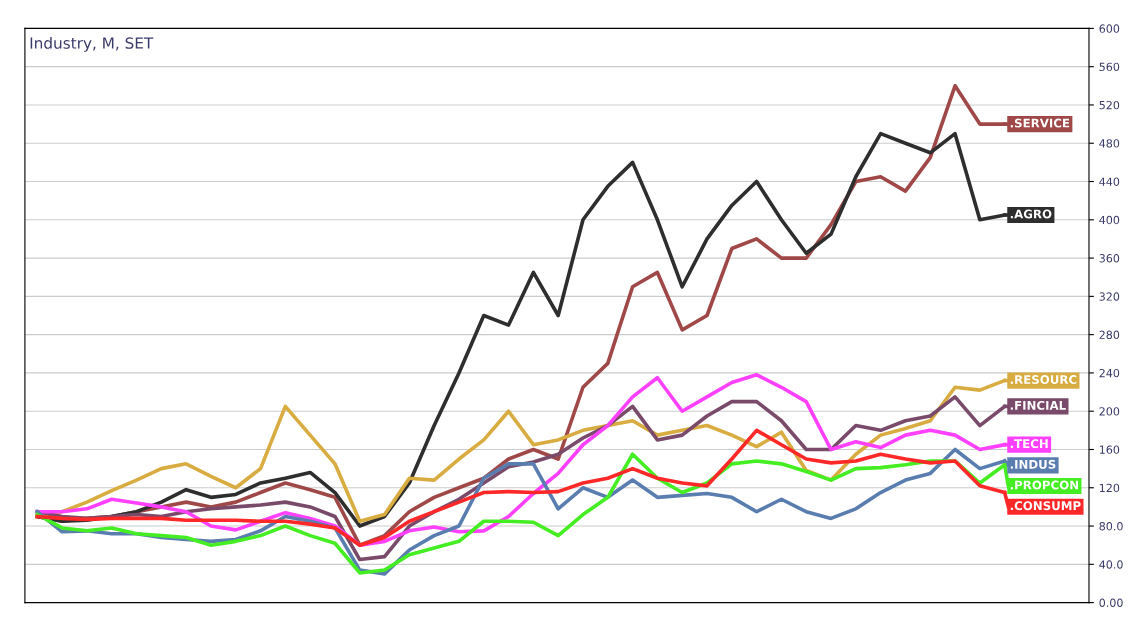 The image size is (1132, 631). I want to click on y-tick-label: 560, so click(1109, 67).